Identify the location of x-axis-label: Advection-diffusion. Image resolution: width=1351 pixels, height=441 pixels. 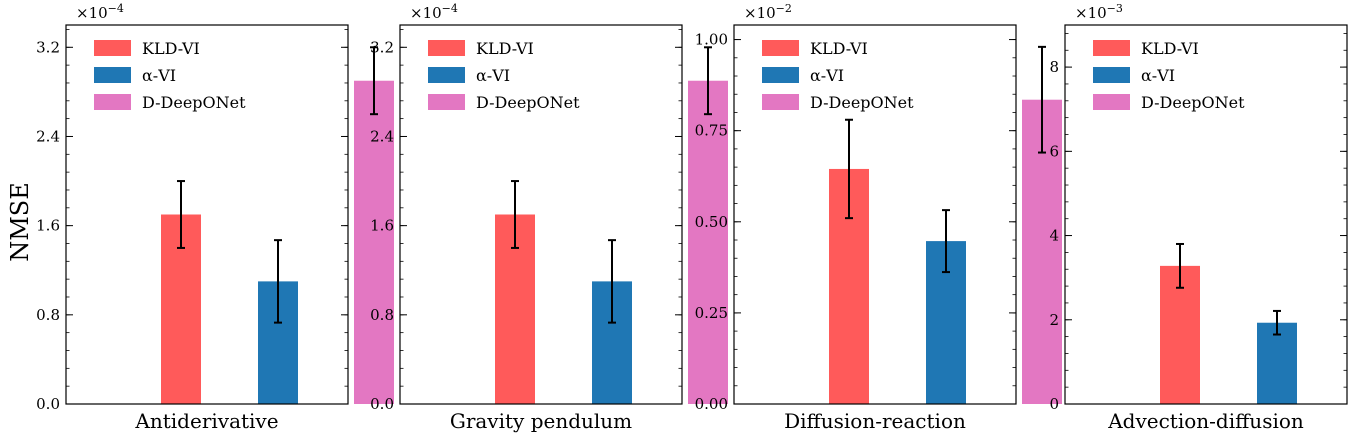
(1205, 421).